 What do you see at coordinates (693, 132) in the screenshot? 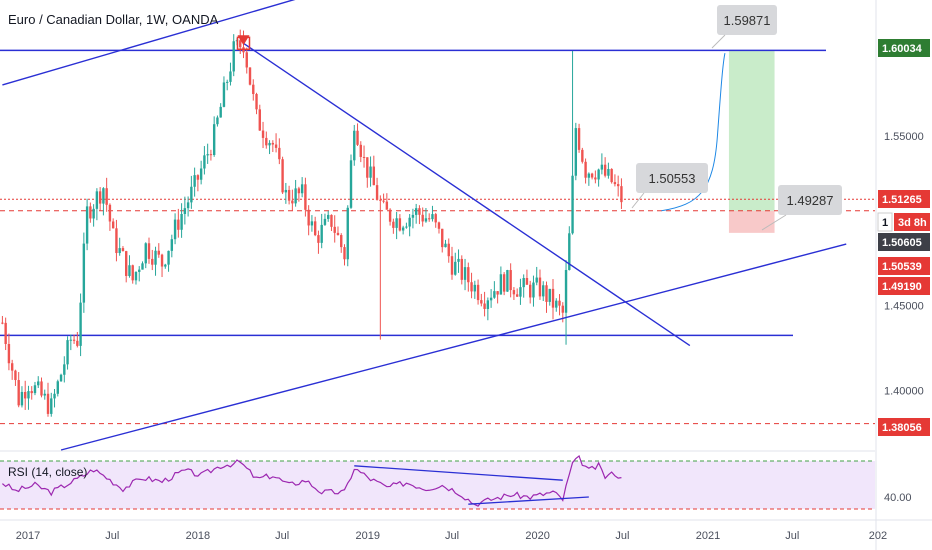
I see `projection-curve` at bounding box center [693, 132].